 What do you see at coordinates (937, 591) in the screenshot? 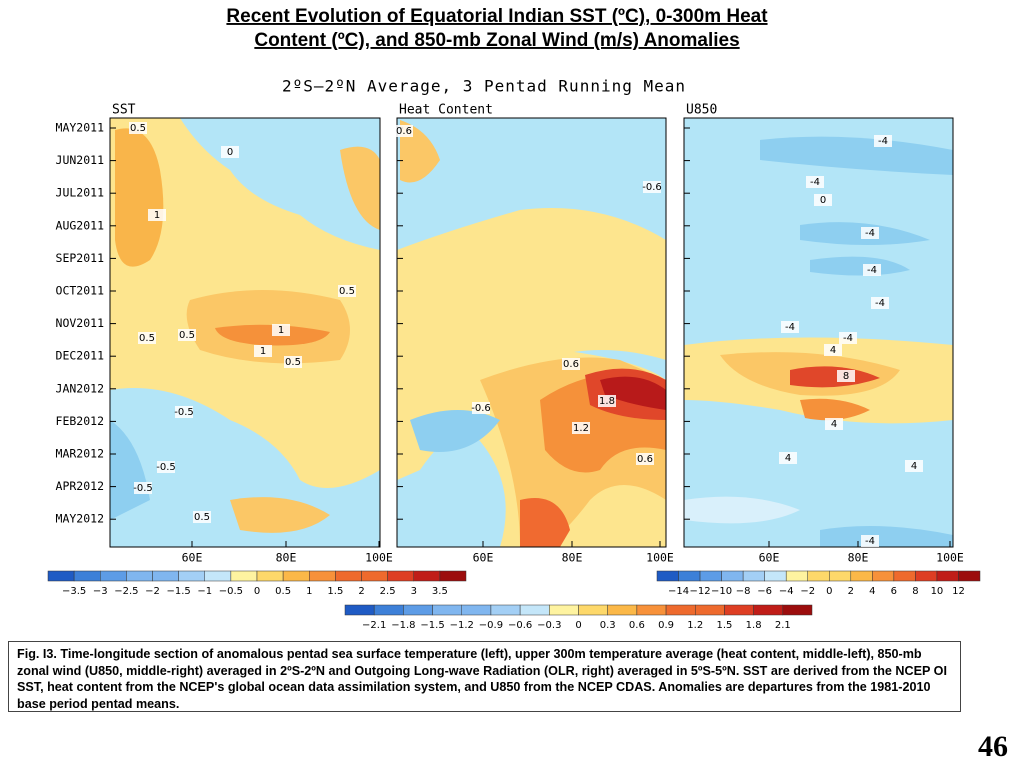
I see `colorbar-label: 10` at bounding box center [937, 591].